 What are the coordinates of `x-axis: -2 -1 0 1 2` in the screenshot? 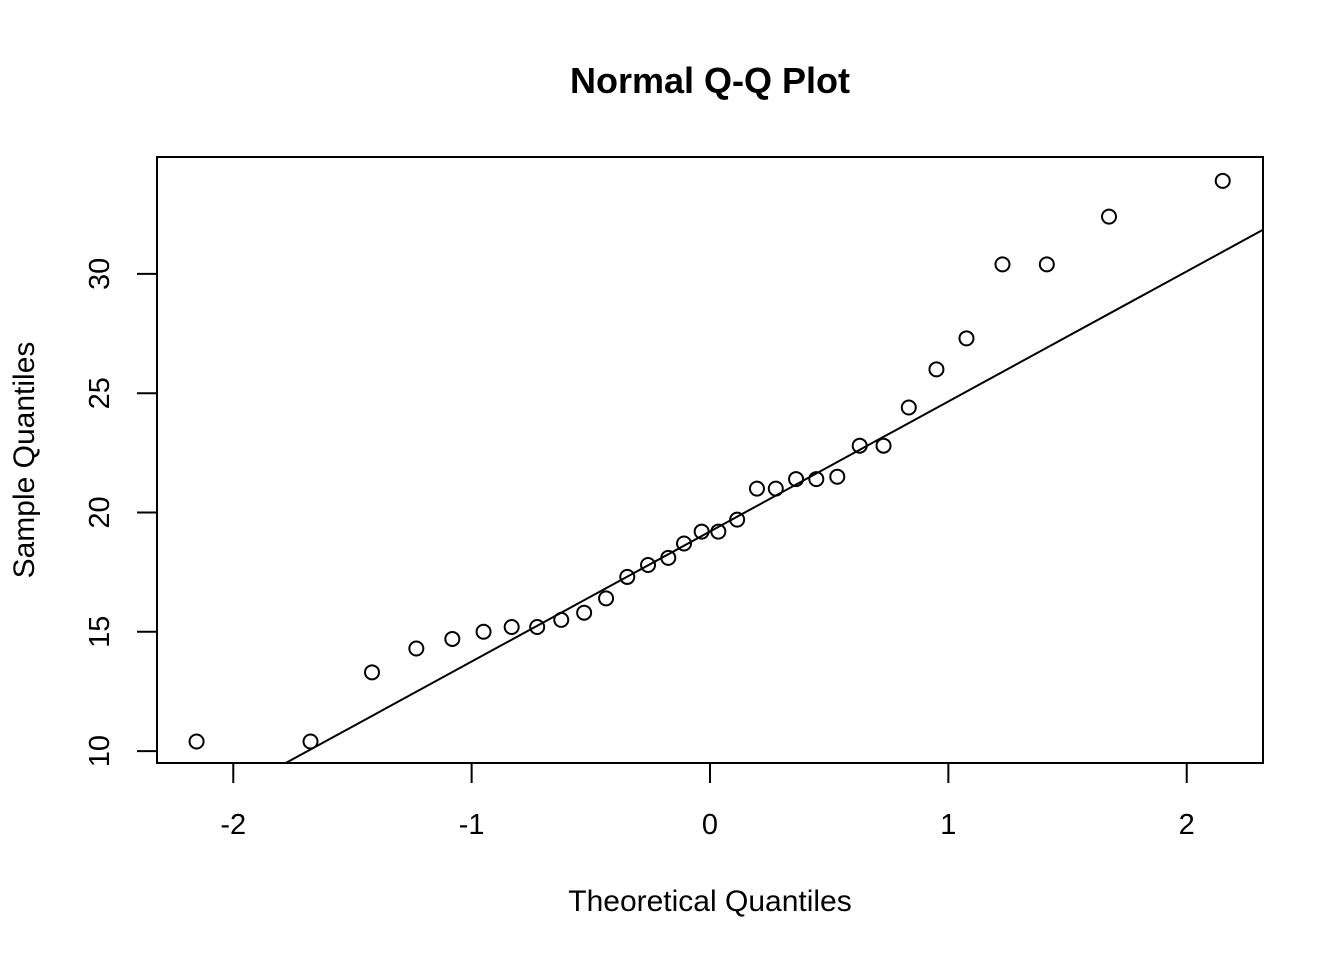 It's located at (707, 801).